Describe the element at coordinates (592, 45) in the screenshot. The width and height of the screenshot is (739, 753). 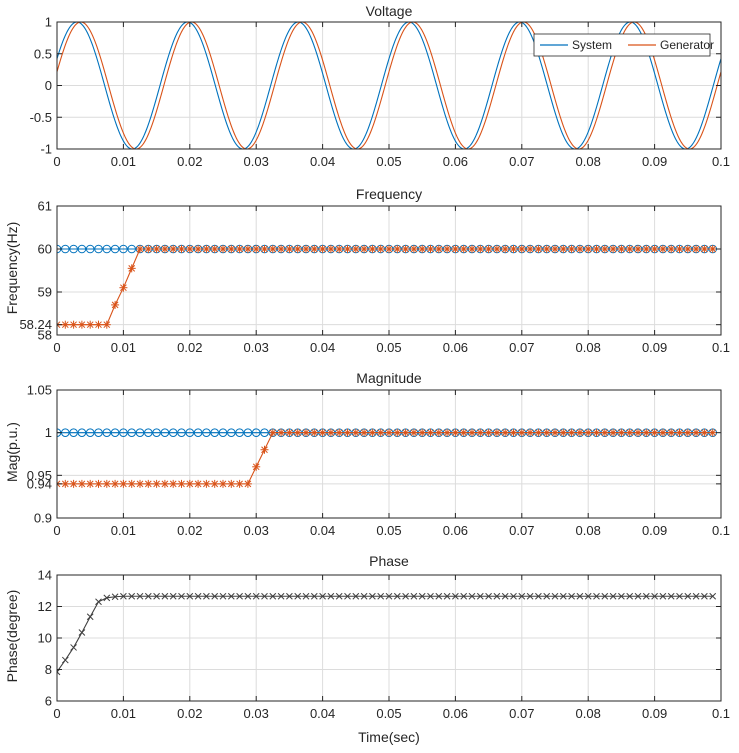
I see `voltage-legend-label-0: System` at that location.